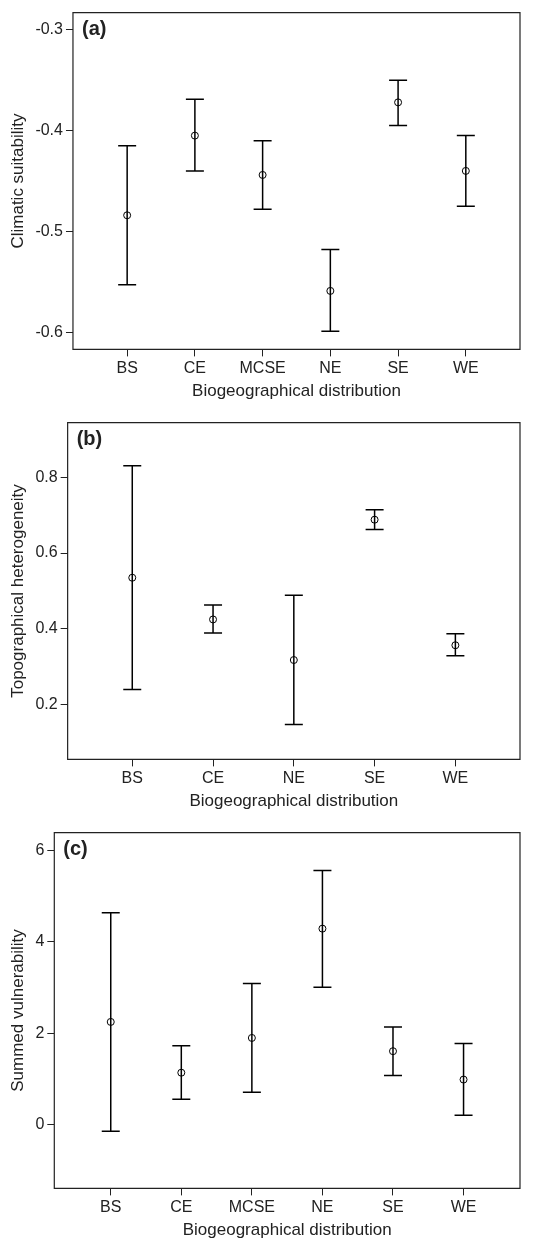  What do you see at coordinates (40, 1032) in the screenshot?
I see `y-tick-label: 2` at bounding box center [40, 1032].